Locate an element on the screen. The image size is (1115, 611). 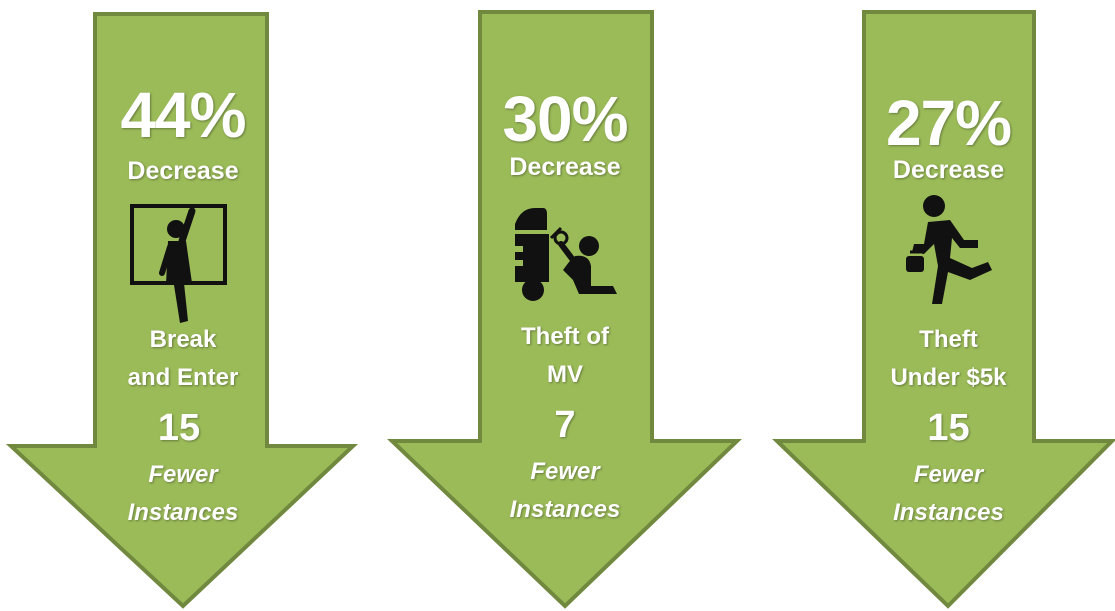
instance-count: 7 is located at coordinates (565, 425).